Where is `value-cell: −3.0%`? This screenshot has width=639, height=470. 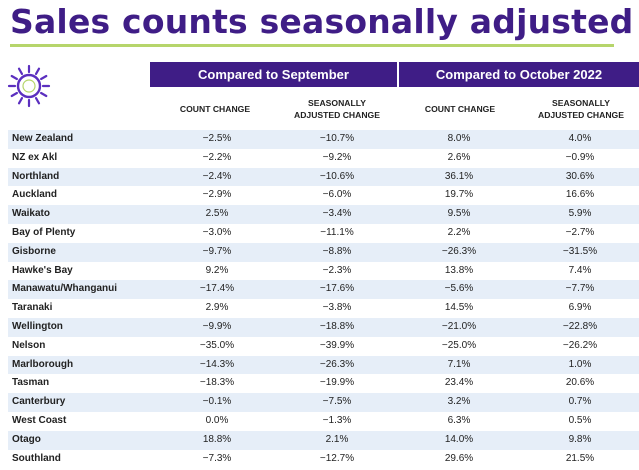 value-cell: −3.0% is located at coordinates (217, 232).